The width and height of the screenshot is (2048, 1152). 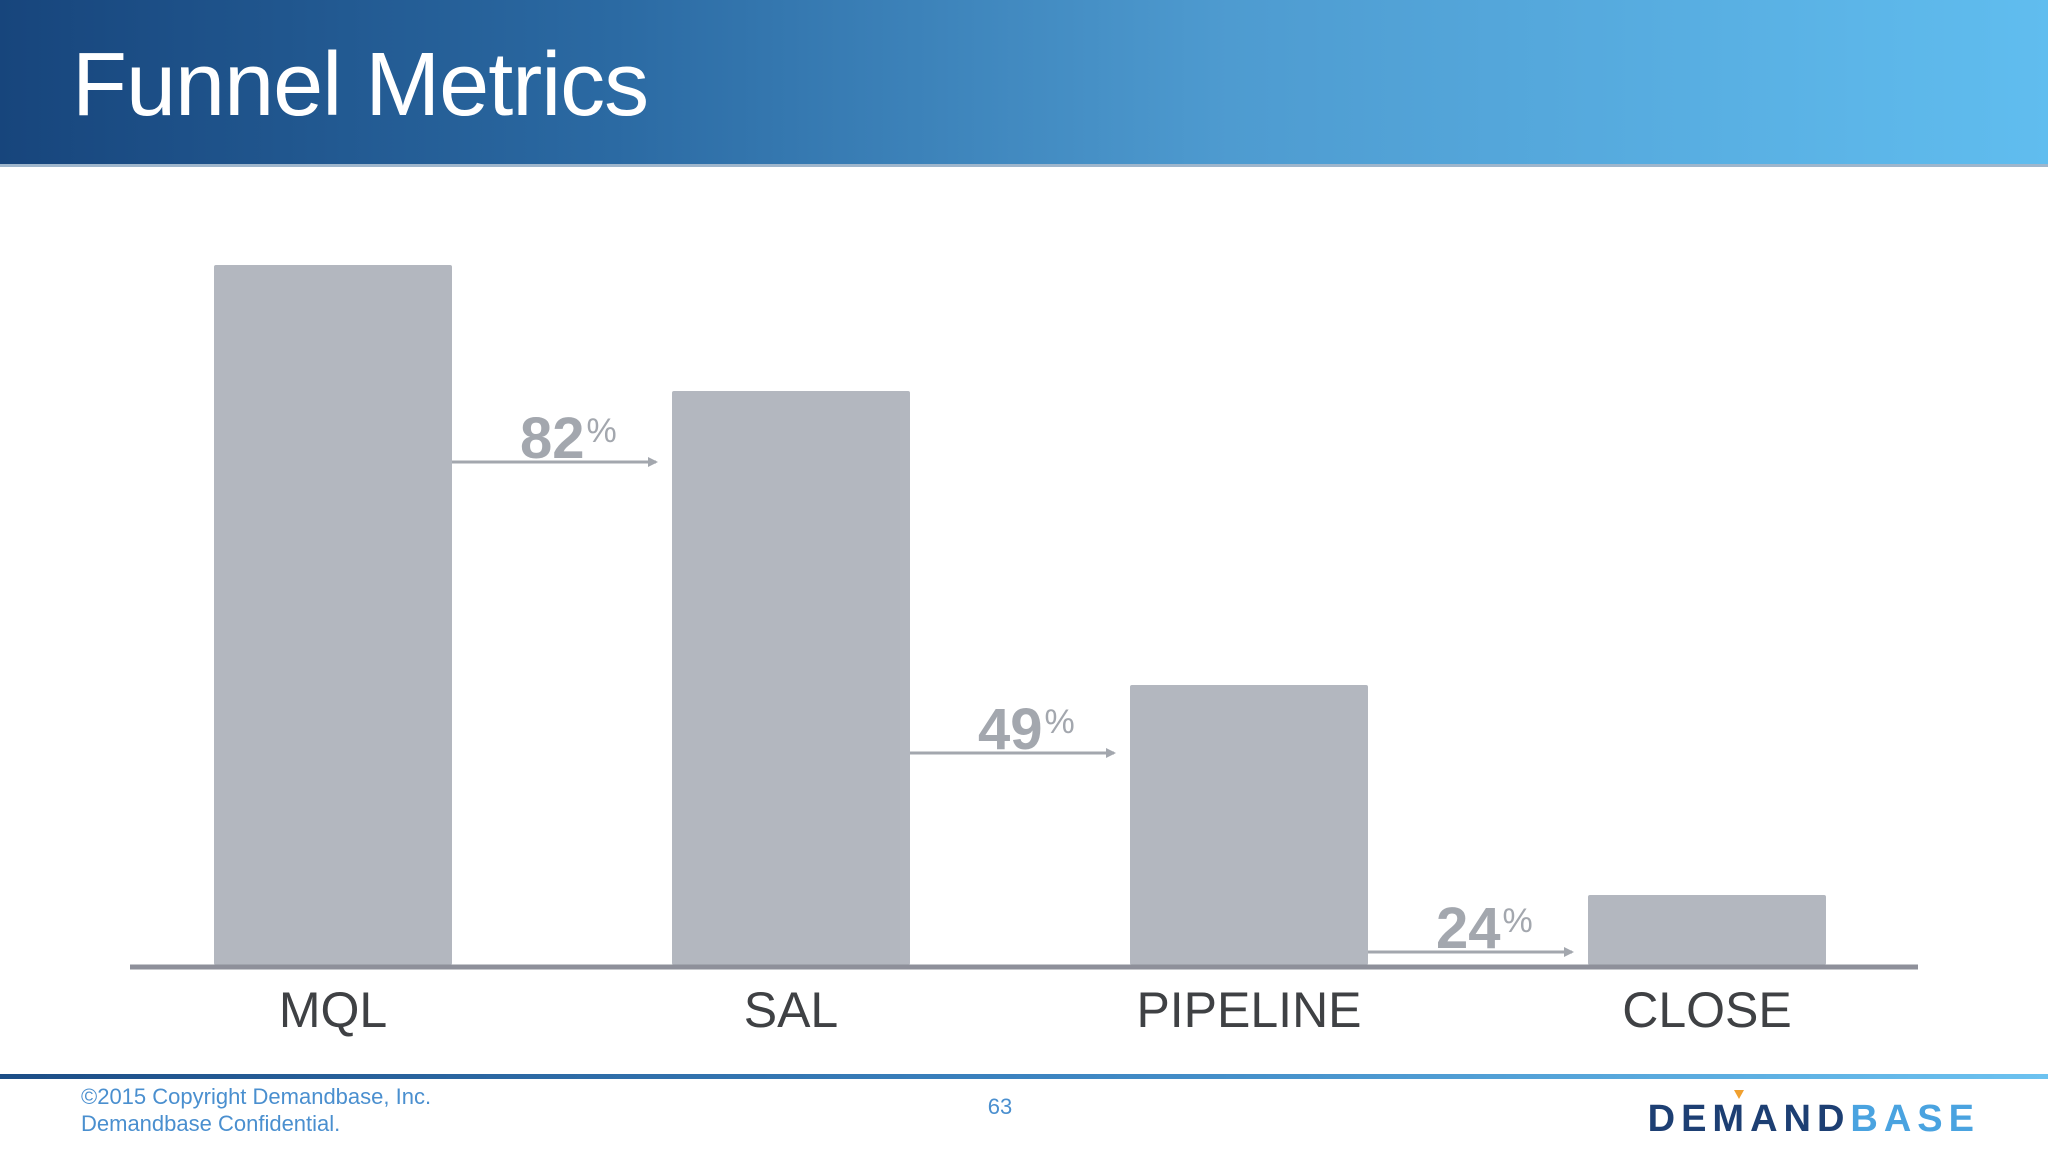 I want to click on bar-sal, so click(x=791, y=678).